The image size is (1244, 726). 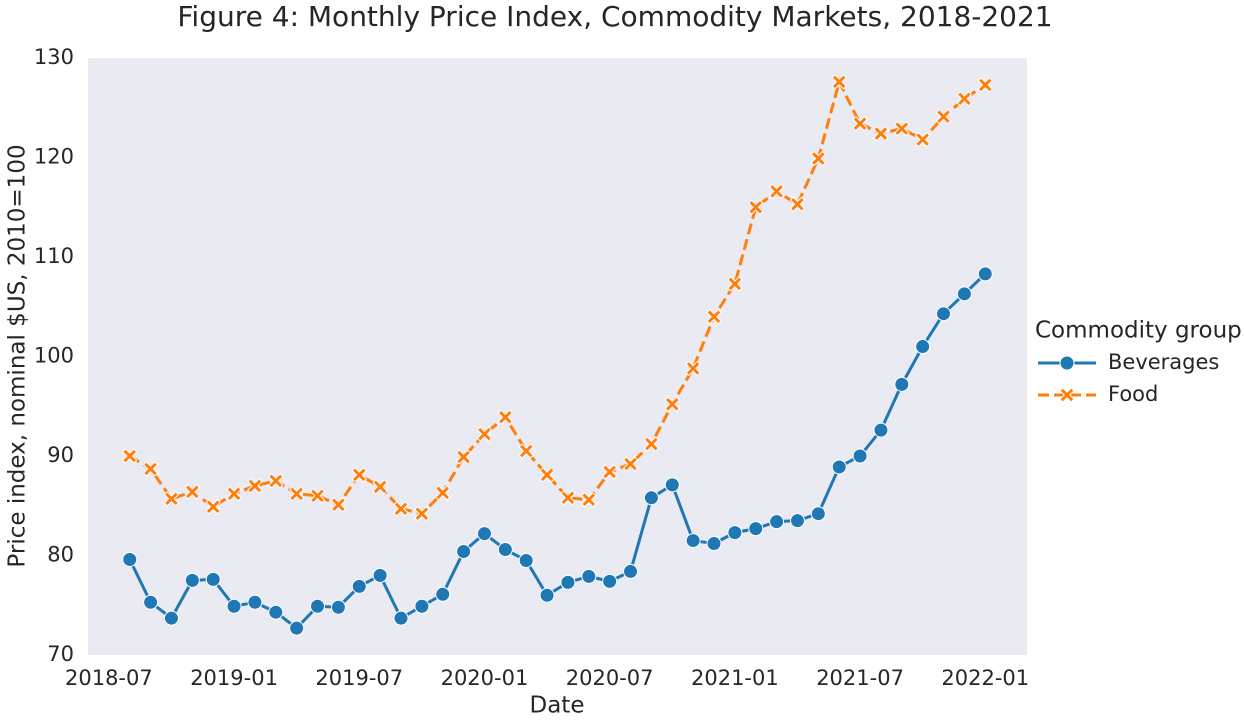 I want to click on legend-title: Commodity group, so click(x=1138, y=331).